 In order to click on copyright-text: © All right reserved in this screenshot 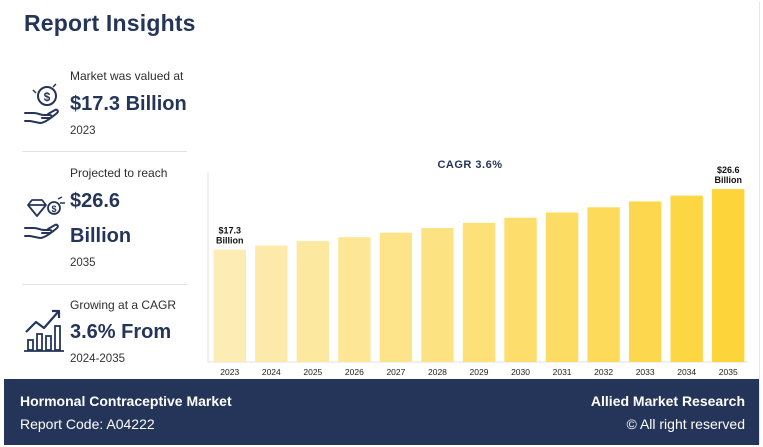, I will do `click(685, 424)`.